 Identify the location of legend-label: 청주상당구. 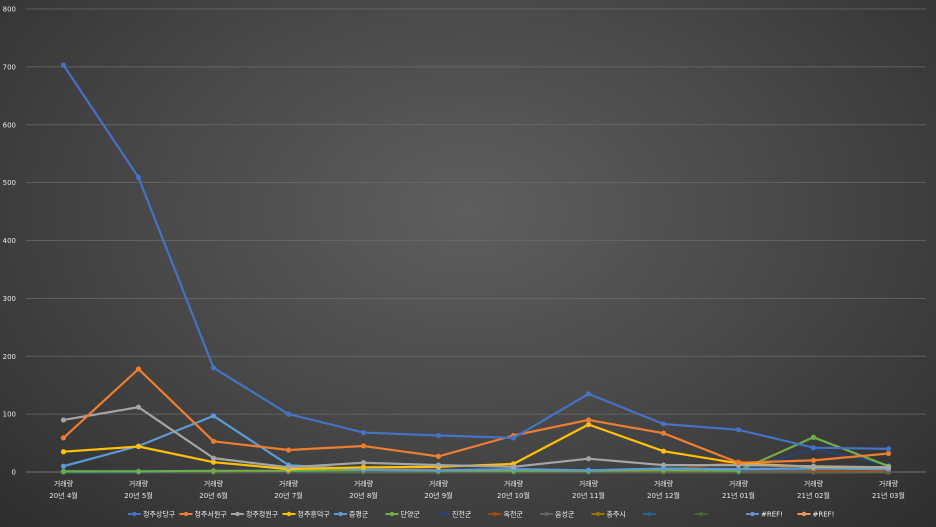
(159, 514).